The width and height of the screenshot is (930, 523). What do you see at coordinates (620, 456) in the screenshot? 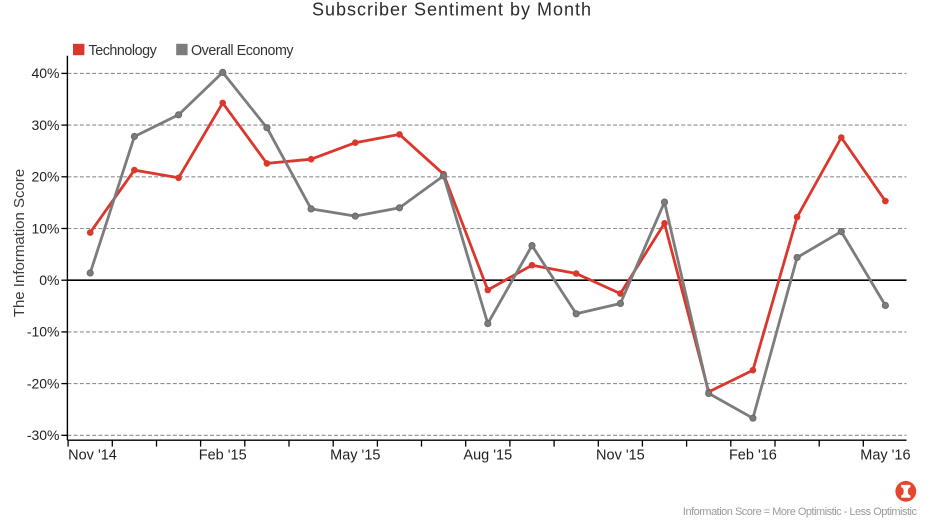
I see `svg-text: Nov '15` at bounding box center [620, 456].